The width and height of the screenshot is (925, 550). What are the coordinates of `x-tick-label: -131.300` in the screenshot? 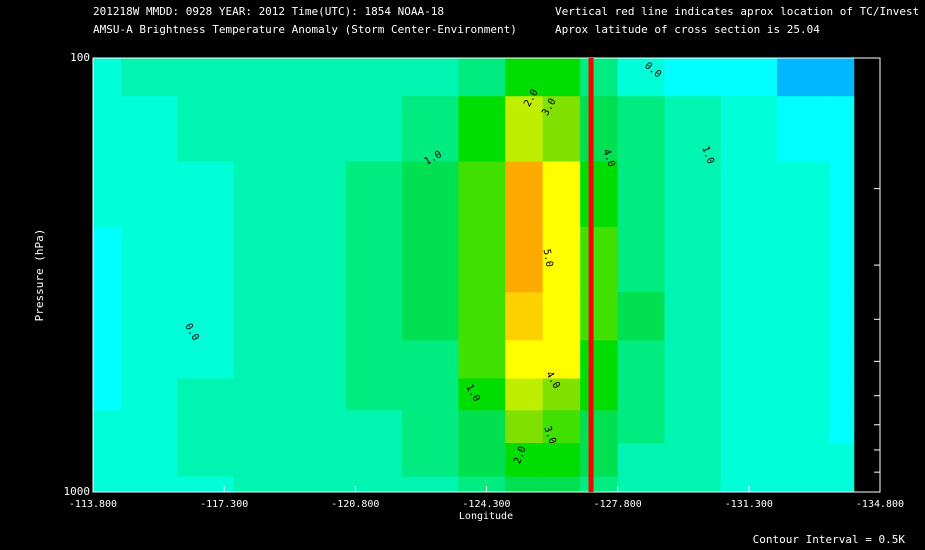 It's located at (749, 504).